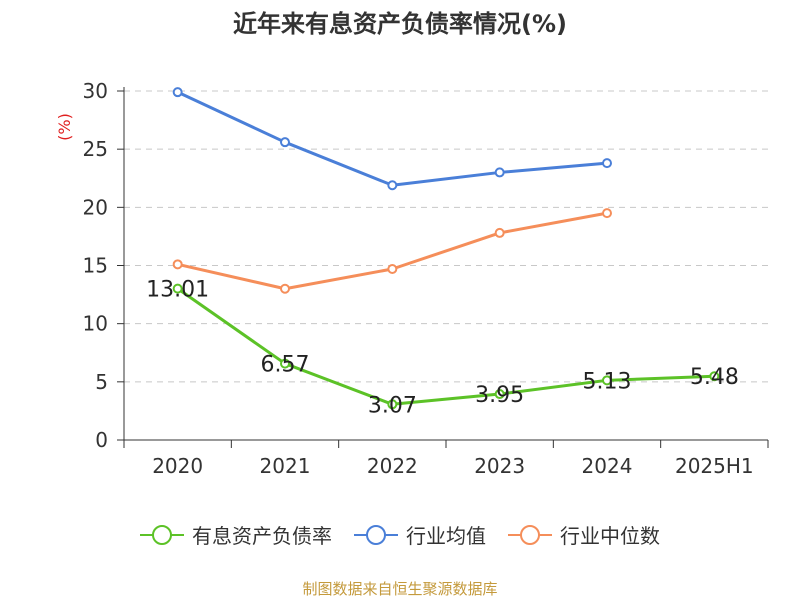  I want to click on legend-item: 有息资产负债率, so click(236, 534).